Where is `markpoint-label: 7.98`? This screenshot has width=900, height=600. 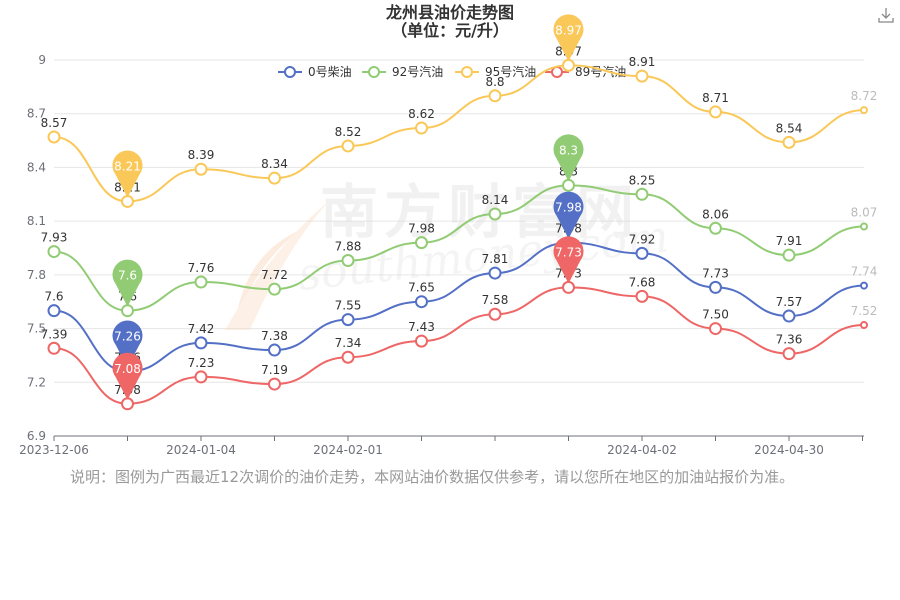
markpoint-label: 7.98 is located at coordinates (568, 208).